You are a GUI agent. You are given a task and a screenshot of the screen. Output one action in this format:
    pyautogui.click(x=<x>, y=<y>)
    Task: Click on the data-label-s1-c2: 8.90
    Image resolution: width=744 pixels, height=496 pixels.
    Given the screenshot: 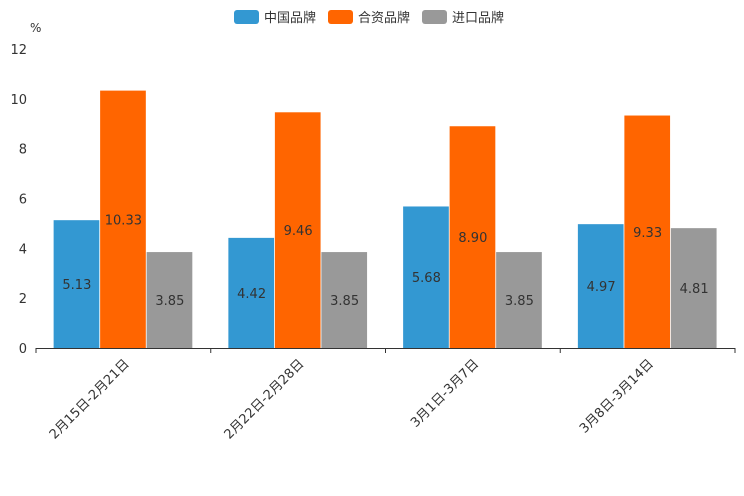 What is the action you would take?
    pyautogui.click(x=472, y=238)
    